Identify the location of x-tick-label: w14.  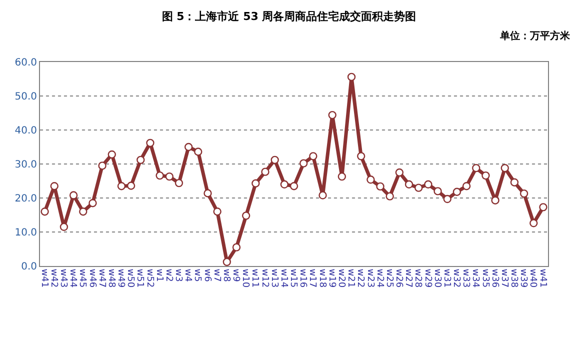
(283, 278).